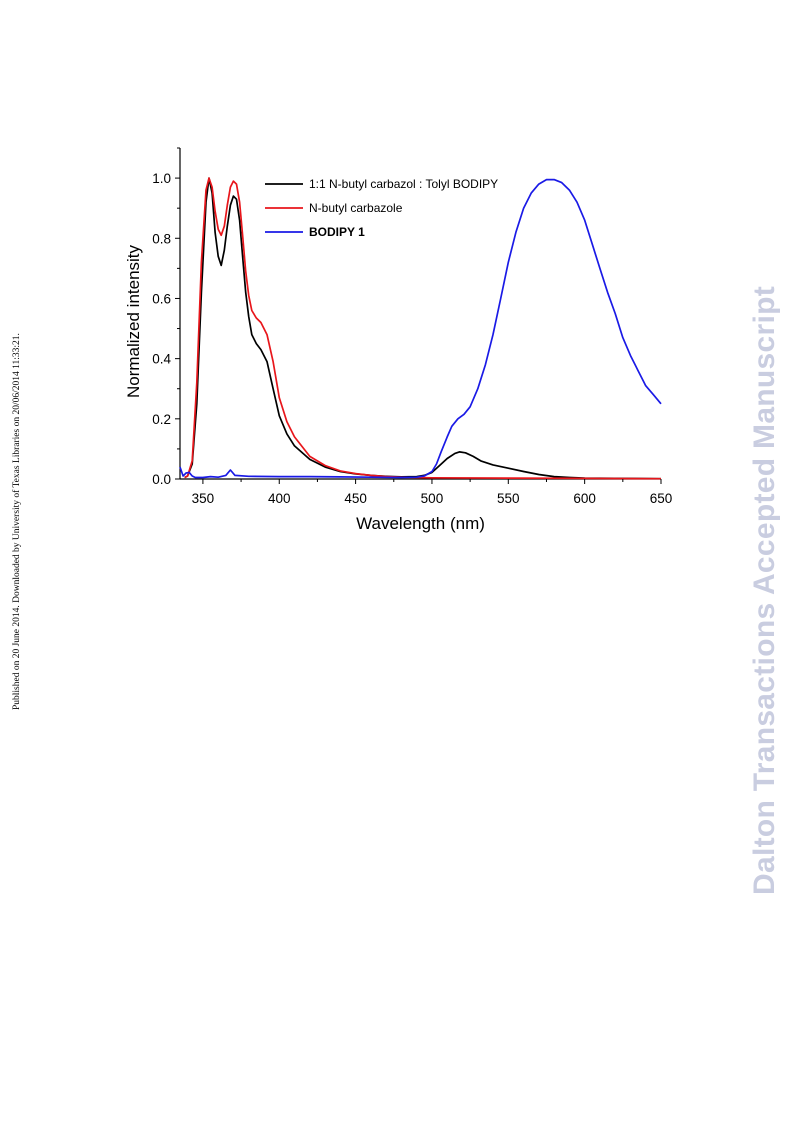  What do you see at coordinates (161, 178) in the screenshot?
I see `y-tick-label: 1.0` at bounding box center [161, 178].